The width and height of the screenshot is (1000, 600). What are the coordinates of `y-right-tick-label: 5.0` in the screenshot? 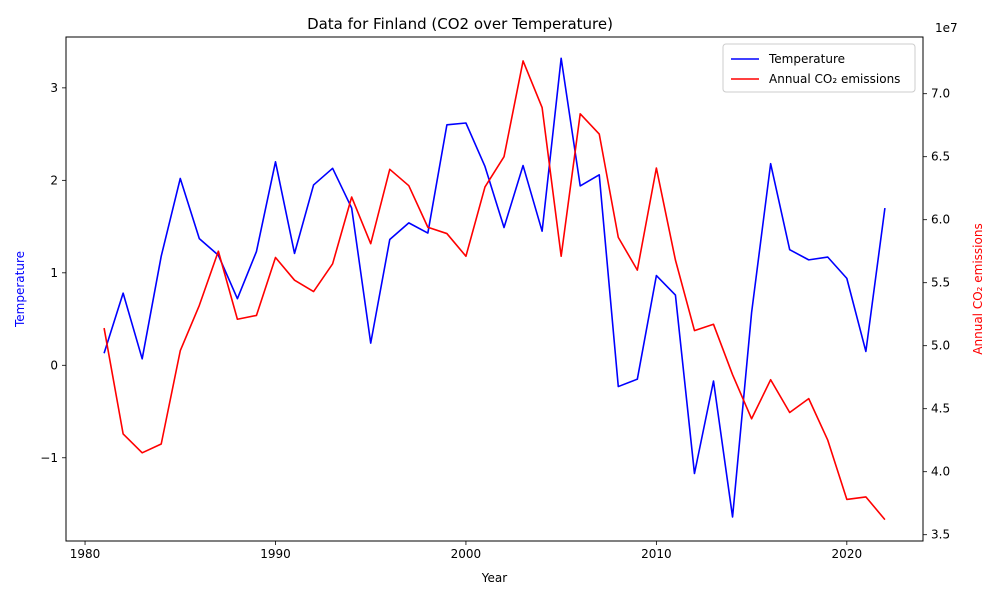 It's located at (940, 346).